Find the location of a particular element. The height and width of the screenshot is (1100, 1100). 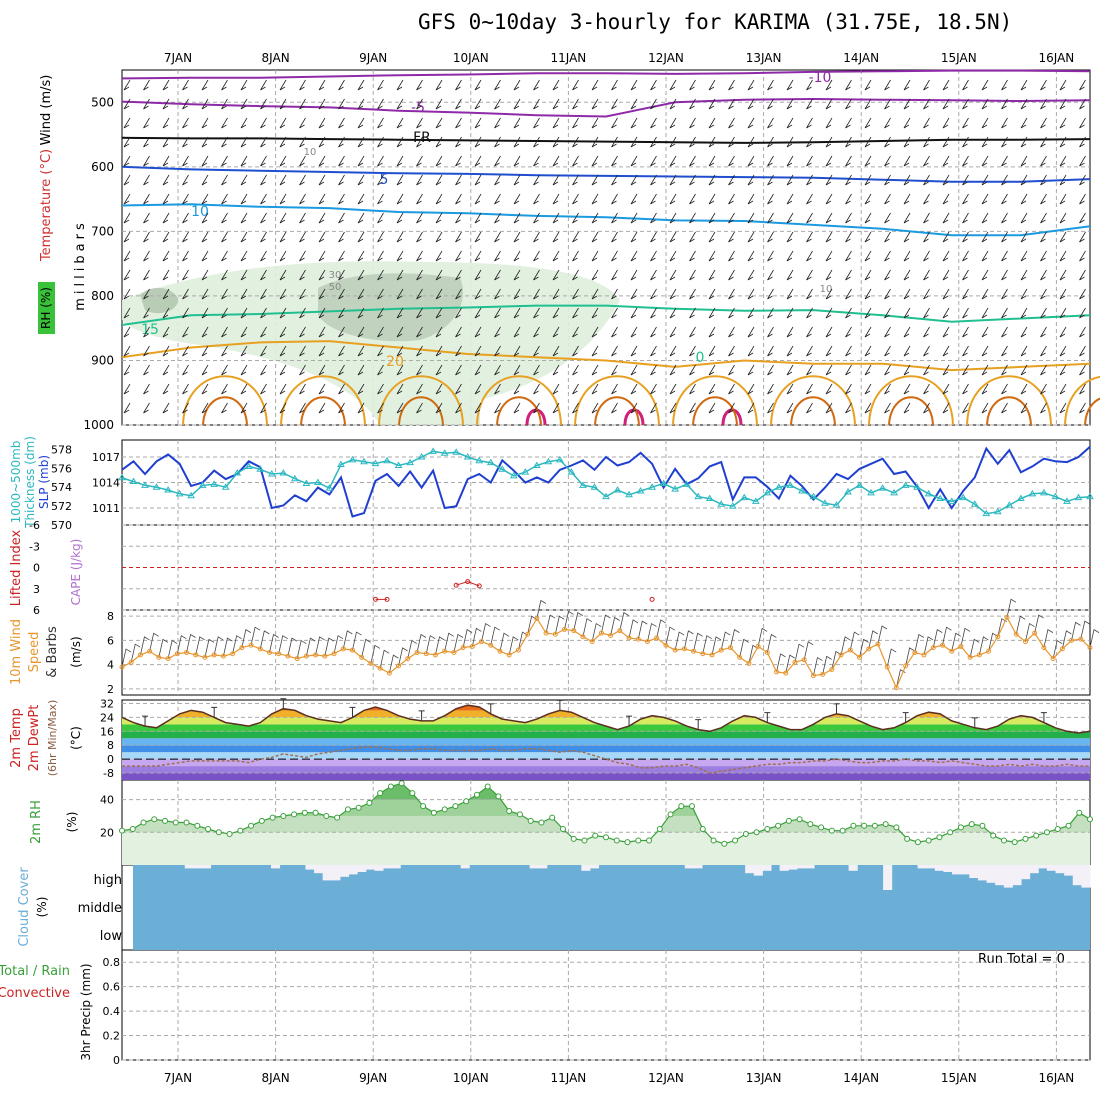

temperature-contour-label: 5 is located at coordinates (384, 180).